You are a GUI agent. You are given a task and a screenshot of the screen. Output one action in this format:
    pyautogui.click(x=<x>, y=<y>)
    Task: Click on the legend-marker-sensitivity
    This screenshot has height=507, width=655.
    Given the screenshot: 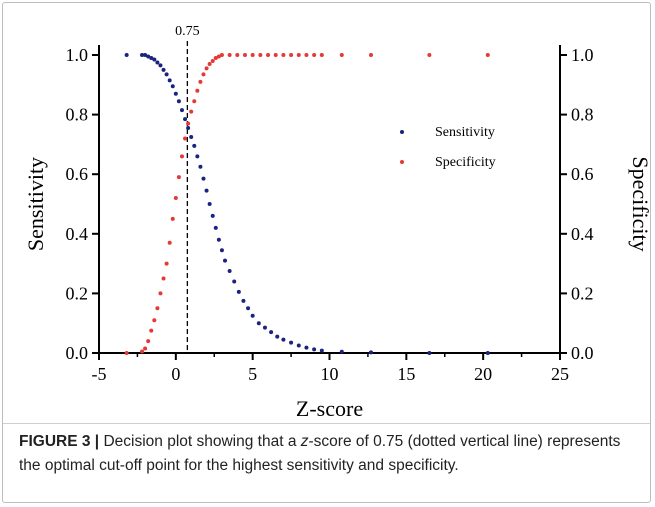 What is the action you would take?
    pyautogui.click(x=402, y=132)
    